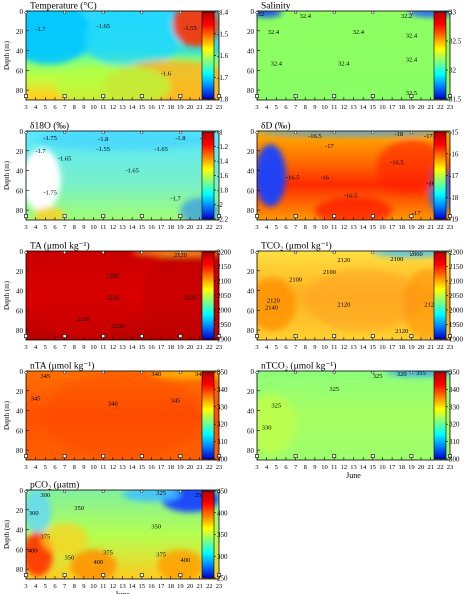 This screenshot has height=594, width=474. Describe the element at coordinates (45, 536) in the screenshot. I see `contour-label: 375` at that location.